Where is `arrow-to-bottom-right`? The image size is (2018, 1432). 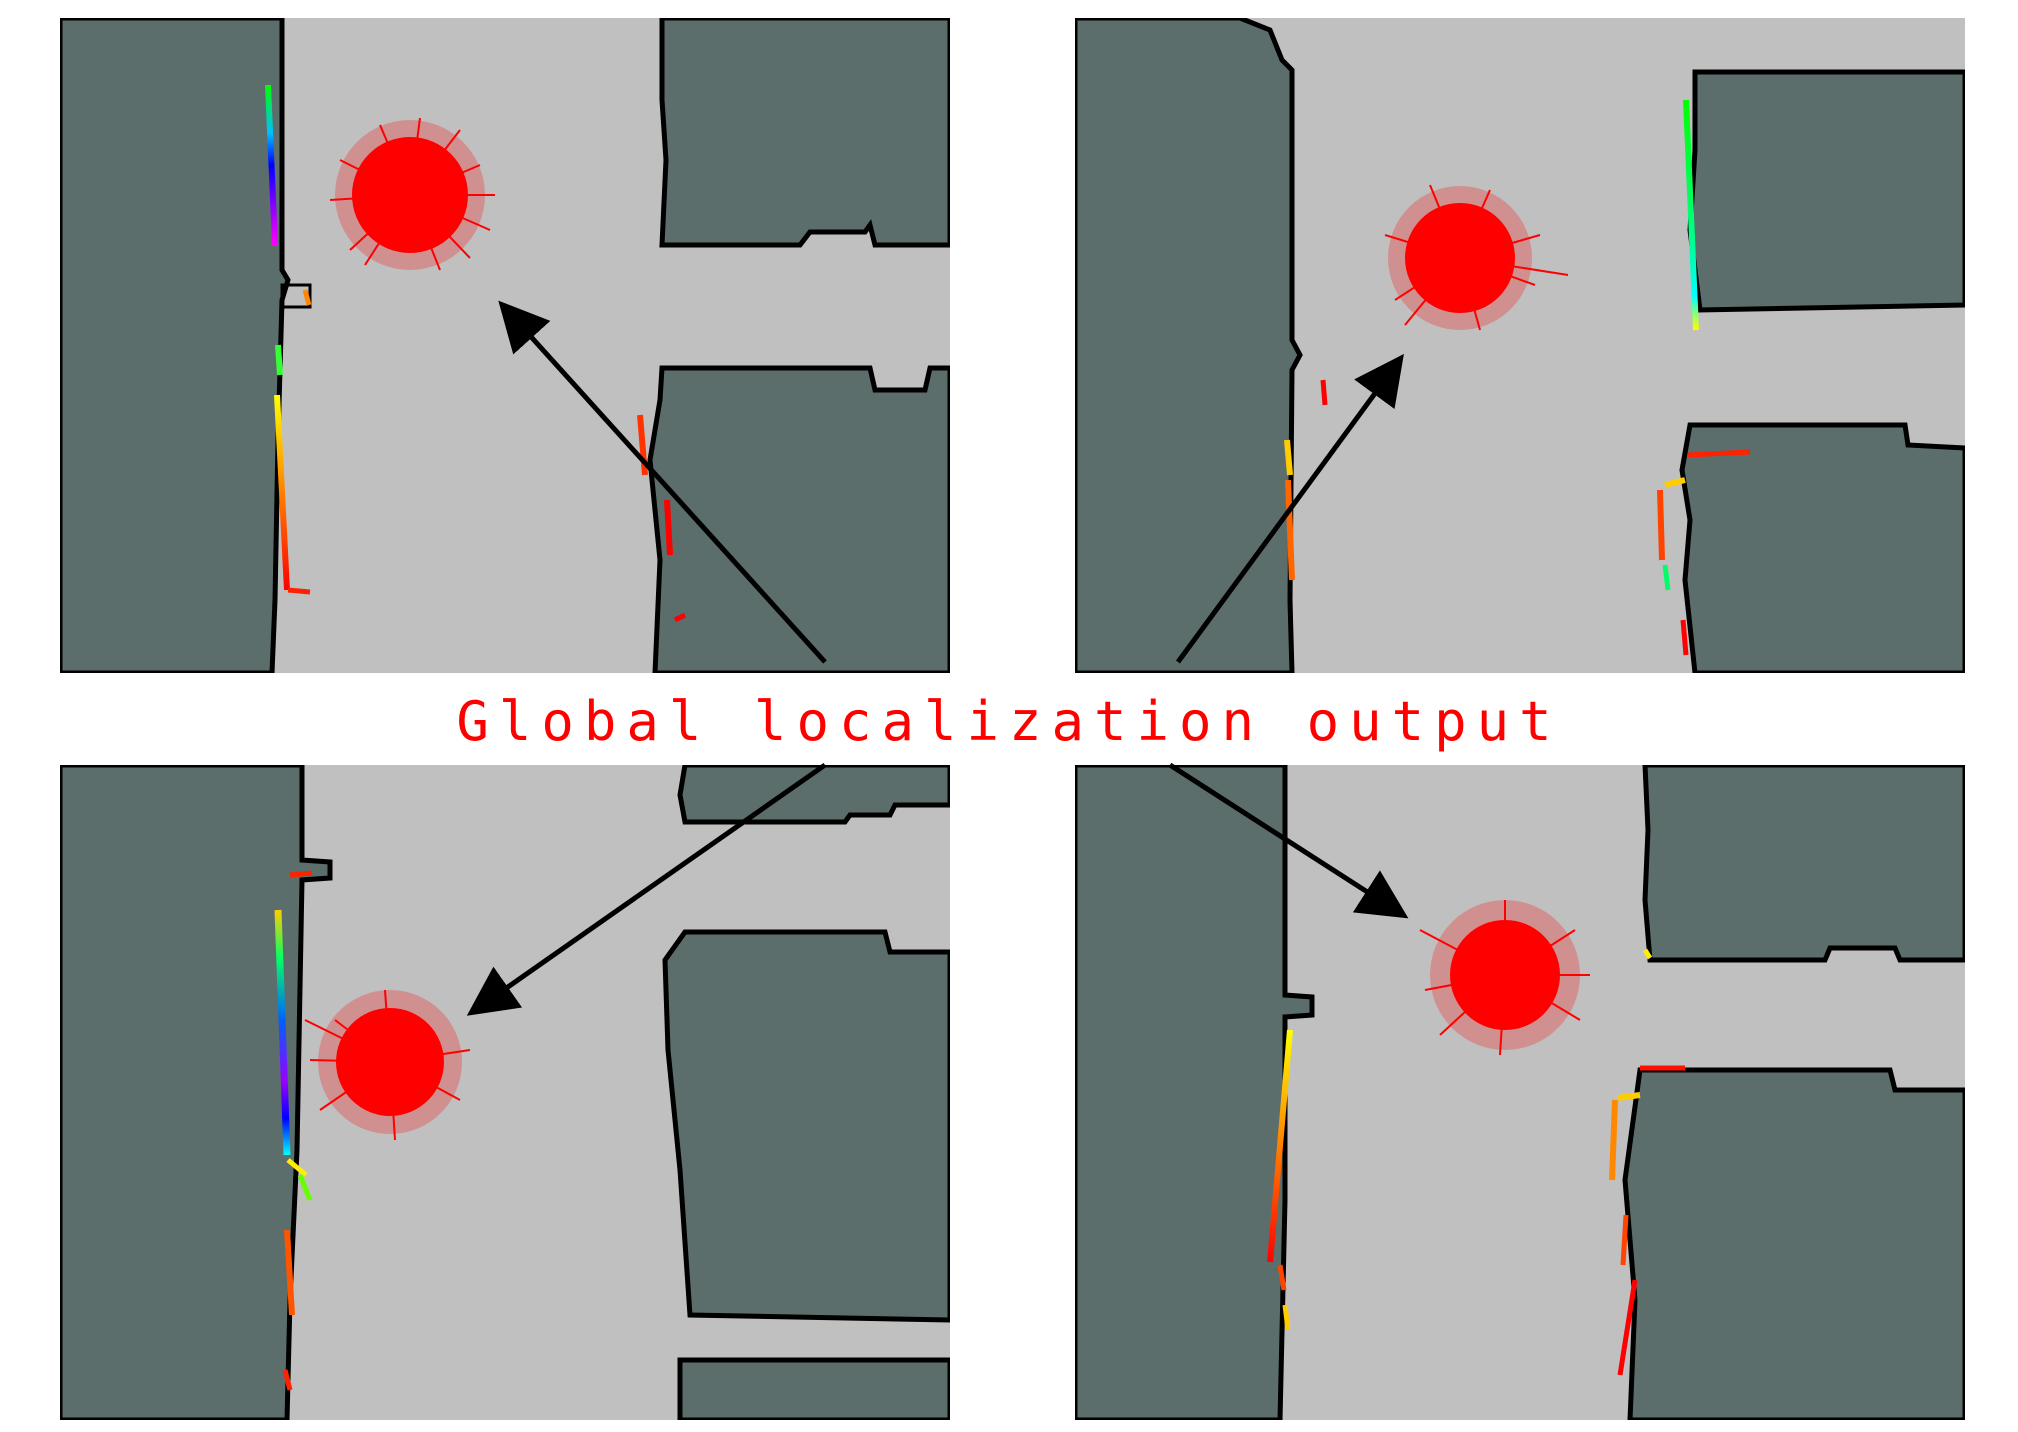 arrow-to-bottom-right is located at coordinates (1288, 840).